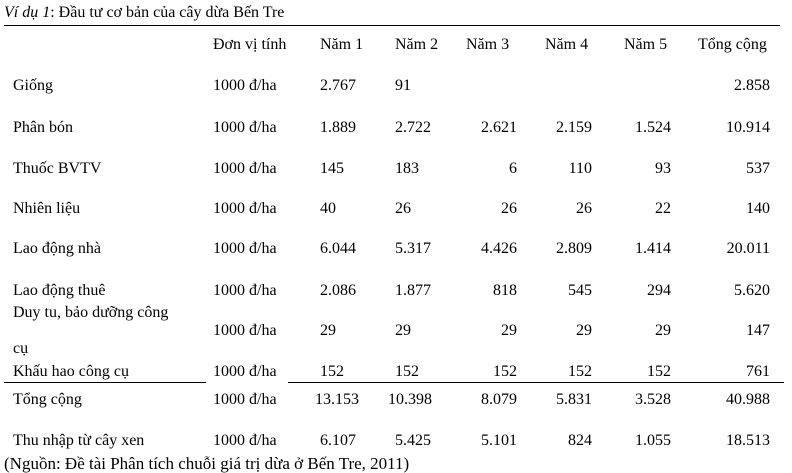 The height and width of the screenshot is (473, 792). Describe the element at coordinates (653, 248) in the screenshot. I see `cell-y5: 1.414` at that location.